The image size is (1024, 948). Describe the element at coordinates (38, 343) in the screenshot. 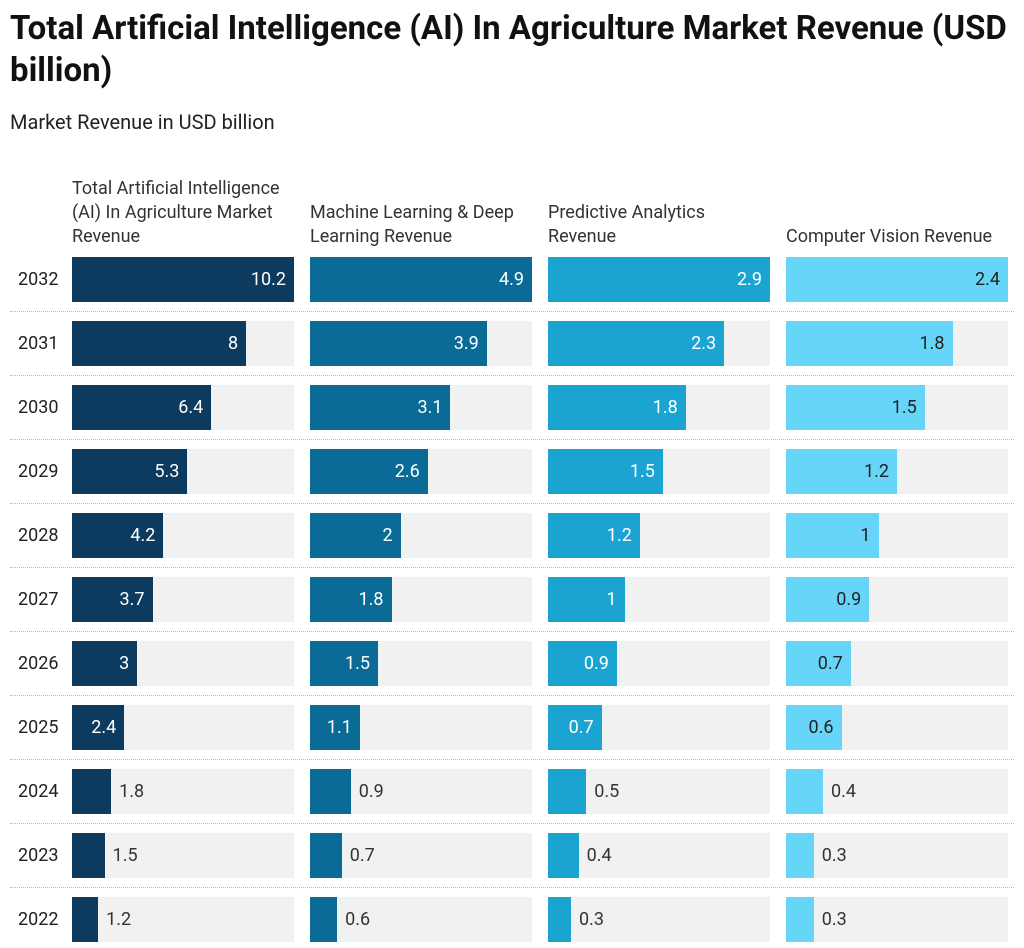

I see `row-label: 2031` at that location.